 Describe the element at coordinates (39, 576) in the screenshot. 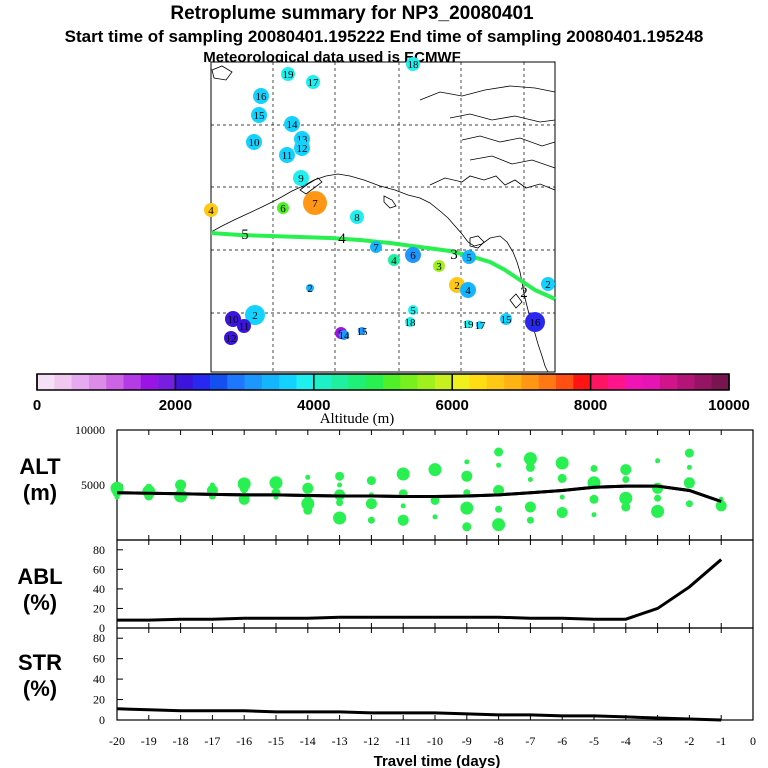

I see `abl-panel-label: ABL` at that location.